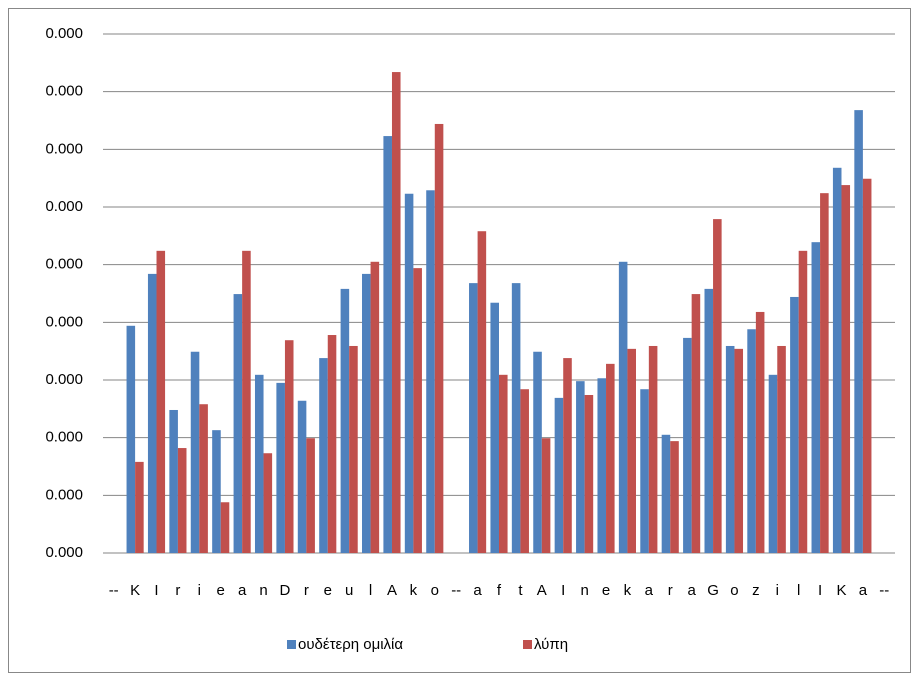 The image size is (912, 673). What do you see at coordinates (199, 590) in the screenshot?
I see `x-tick-label: i` at bounding box center [199, 590].